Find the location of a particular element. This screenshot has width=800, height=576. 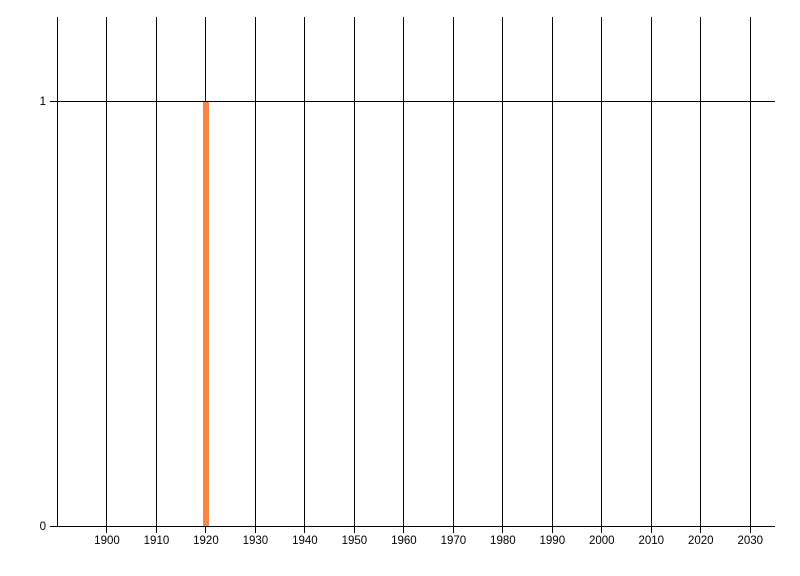

x-tick-label: 2030 is located at coordinates (750, 540).